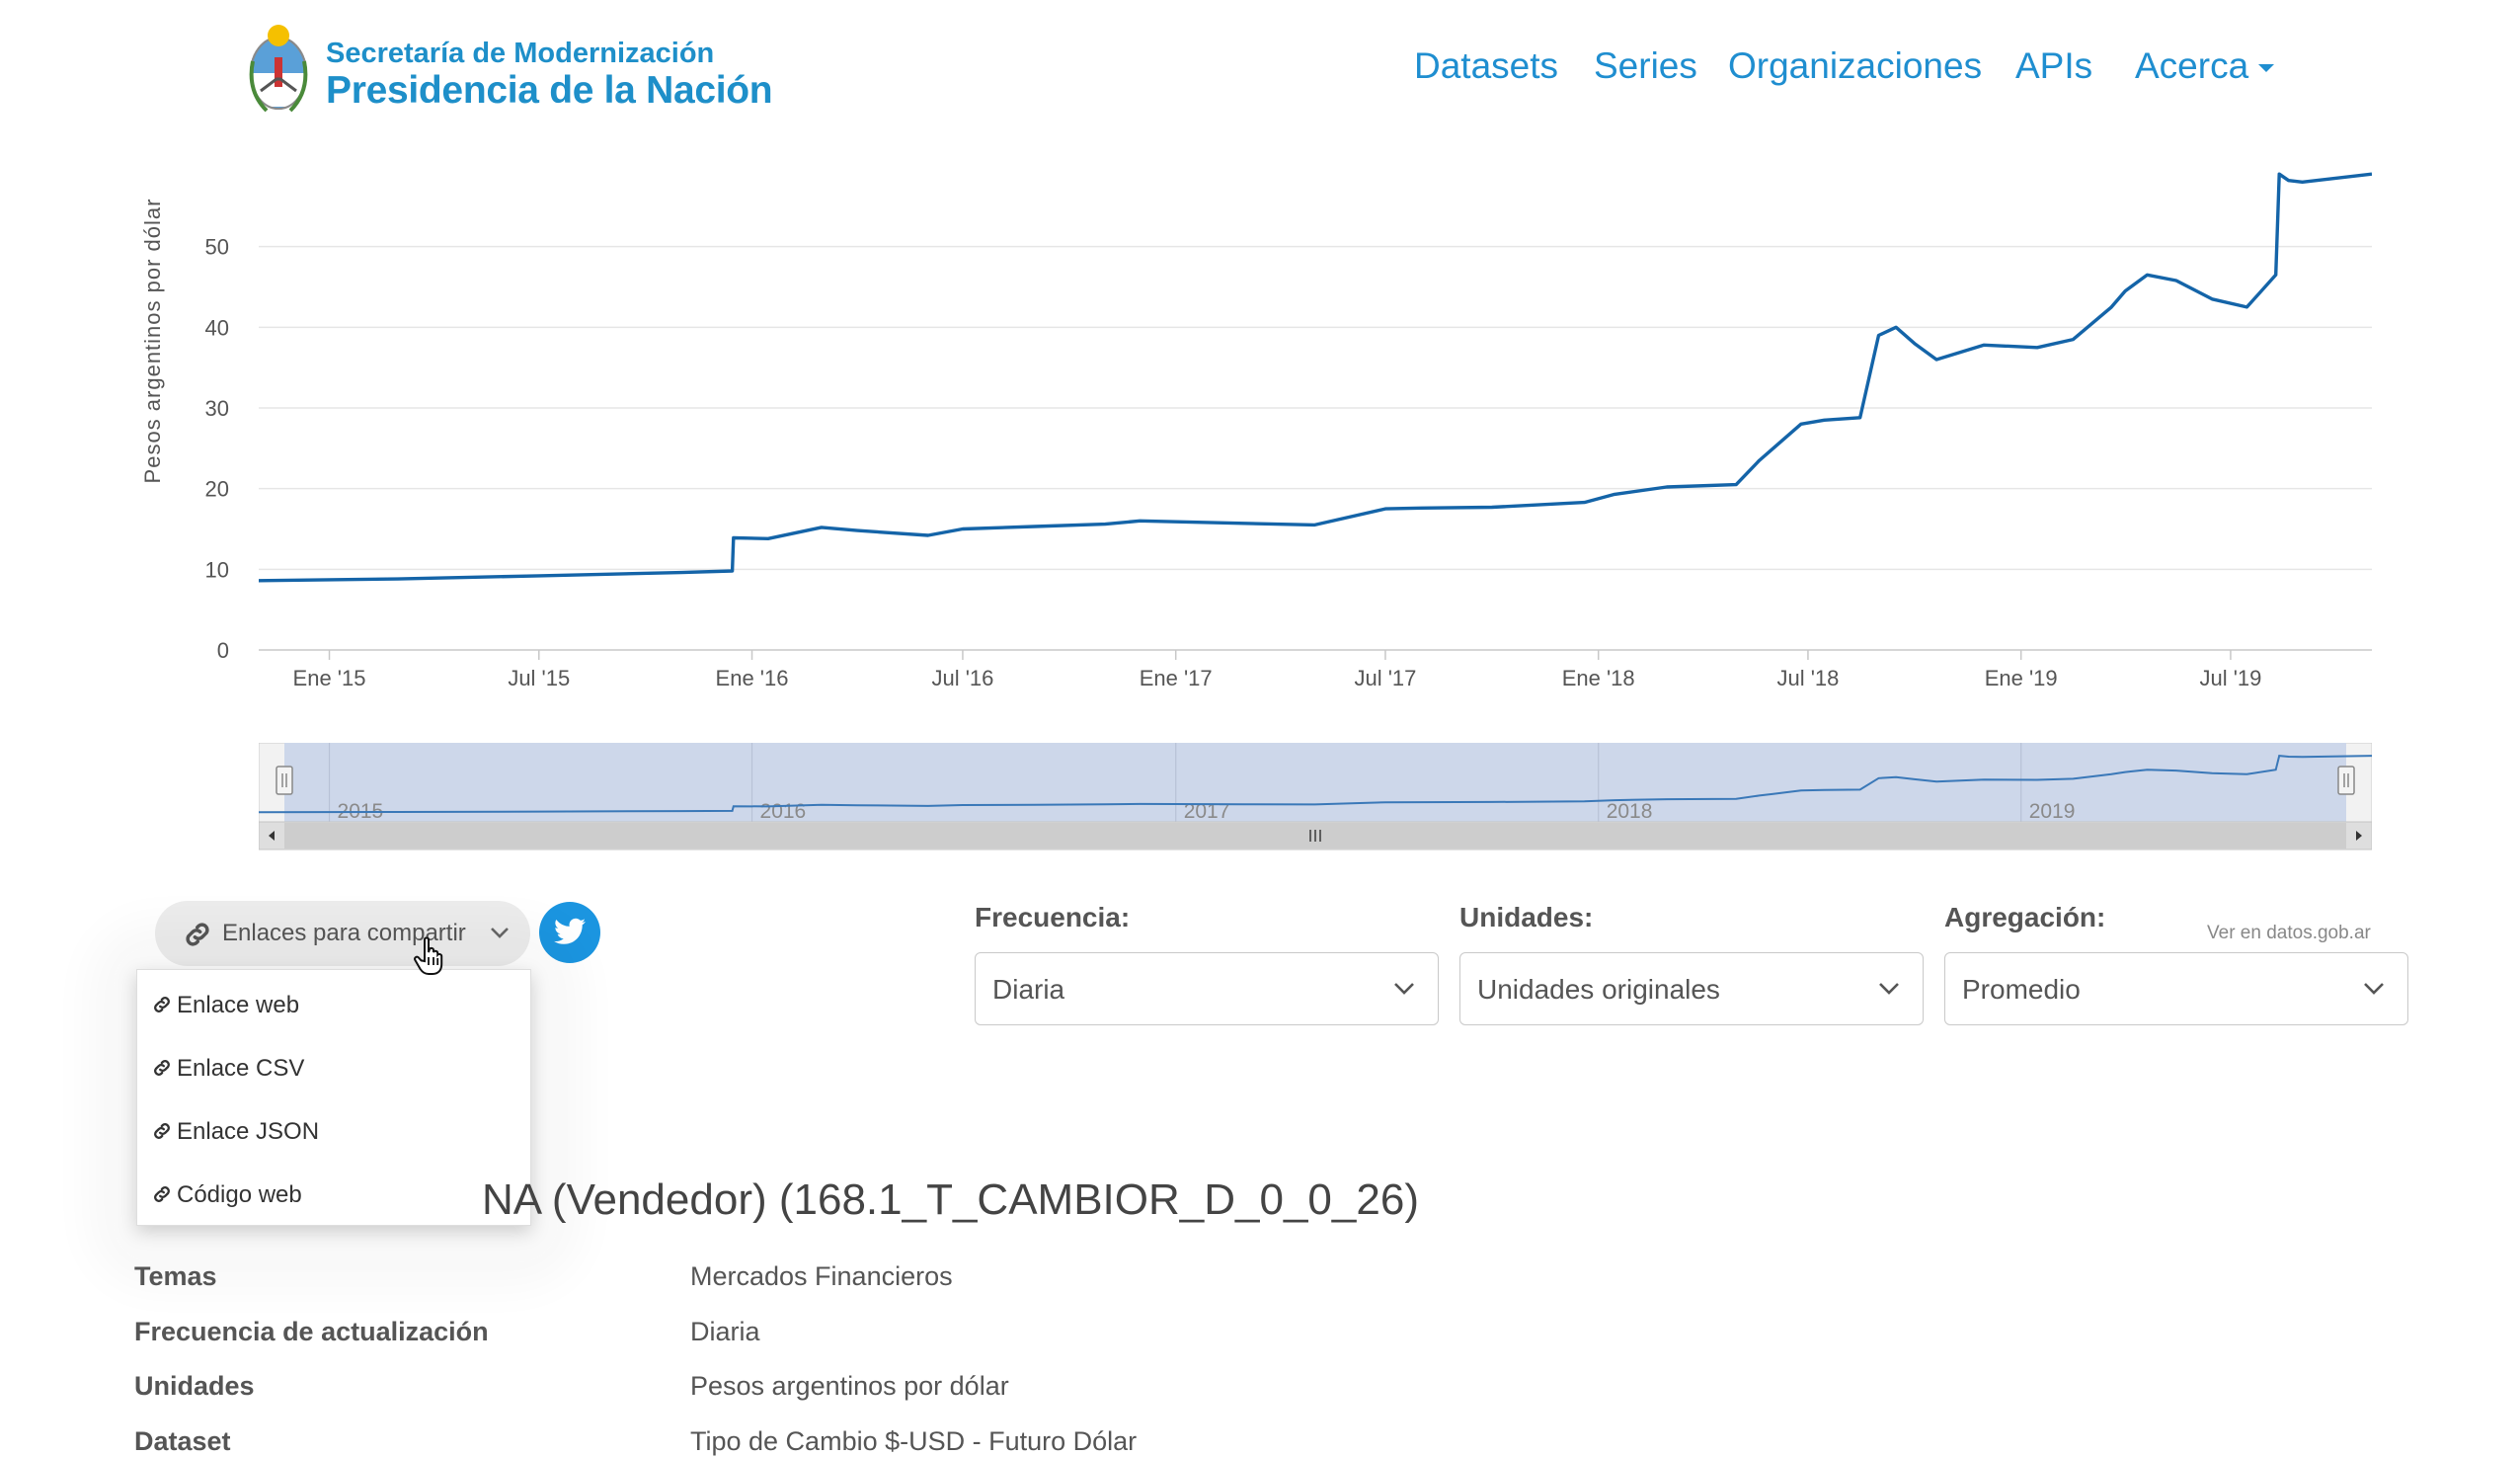  I want to click on nav-acerca: Acerca, so click(2205, 66).